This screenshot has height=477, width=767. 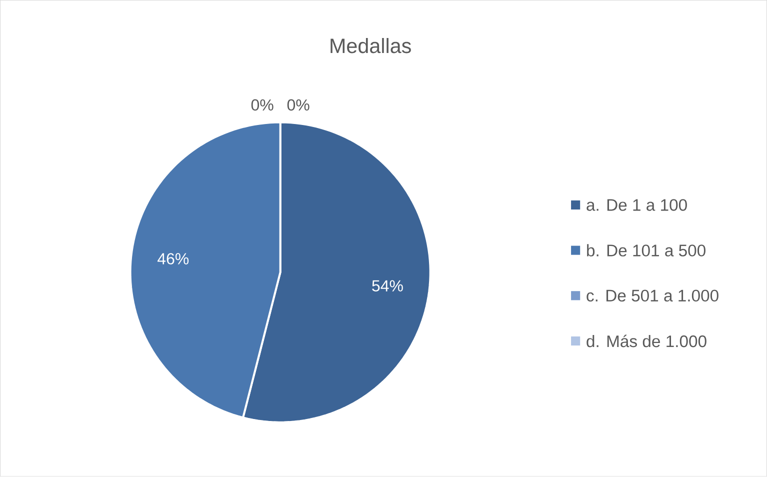 What do you see at coordinates (636, 205) in the screenshot?
I see `legend-label: a. De 1 a 100` at bounding box center [636, 205].